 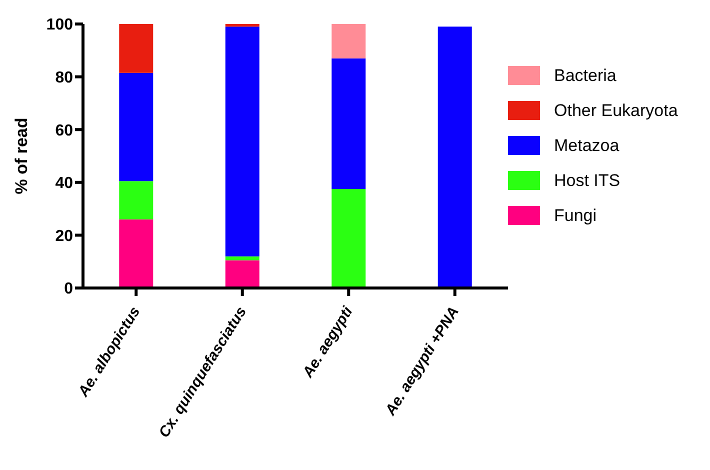 I want to click on legend-label: Host ITS, so click(x=587, y=180).